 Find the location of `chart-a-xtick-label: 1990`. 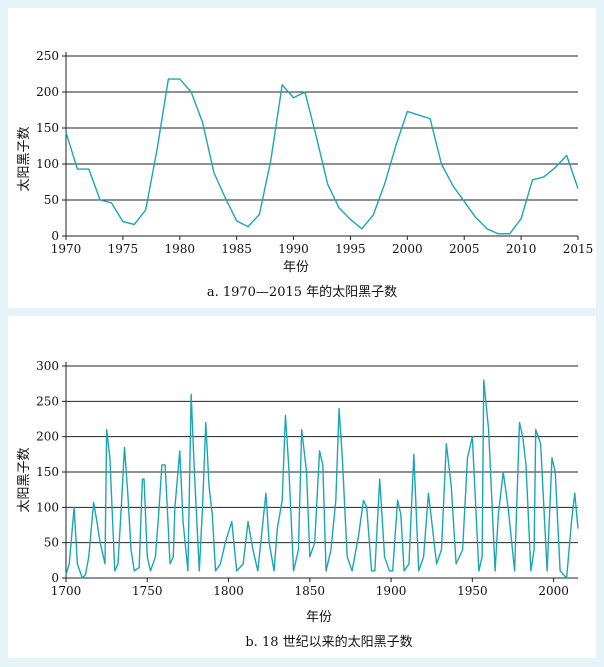

chart-a-xtick-label: 1990 is located at coordinates (293, 249).